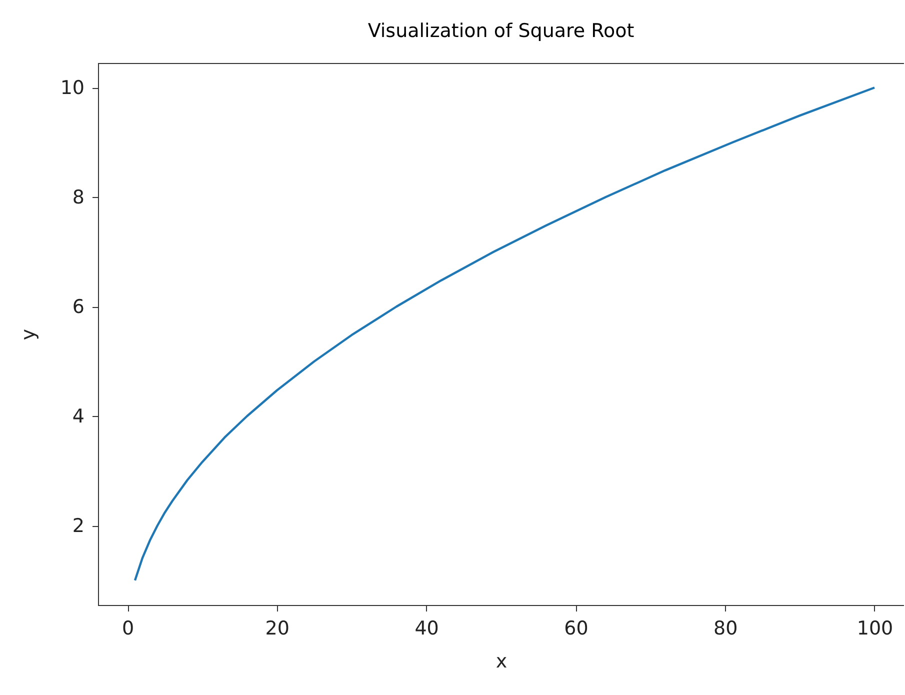 The image size is (905, 695). Describe the element at coordinates (277, 629) in the screenshot. I see `x-tick-label: 20` at that location.